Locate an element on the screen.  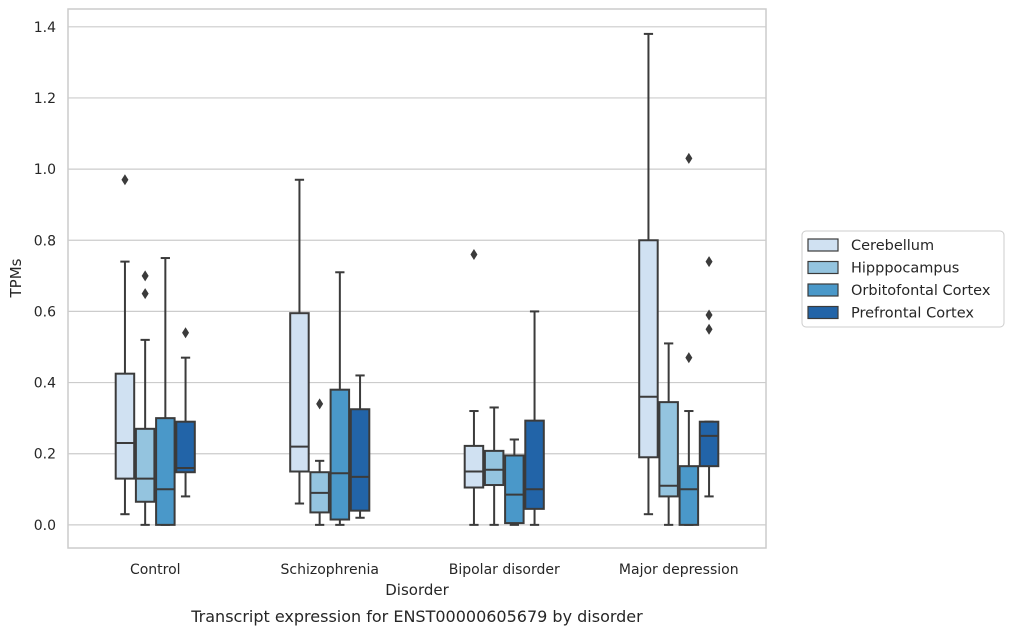
y-tick-label: 1.2 is located at coordinates (45, 99).